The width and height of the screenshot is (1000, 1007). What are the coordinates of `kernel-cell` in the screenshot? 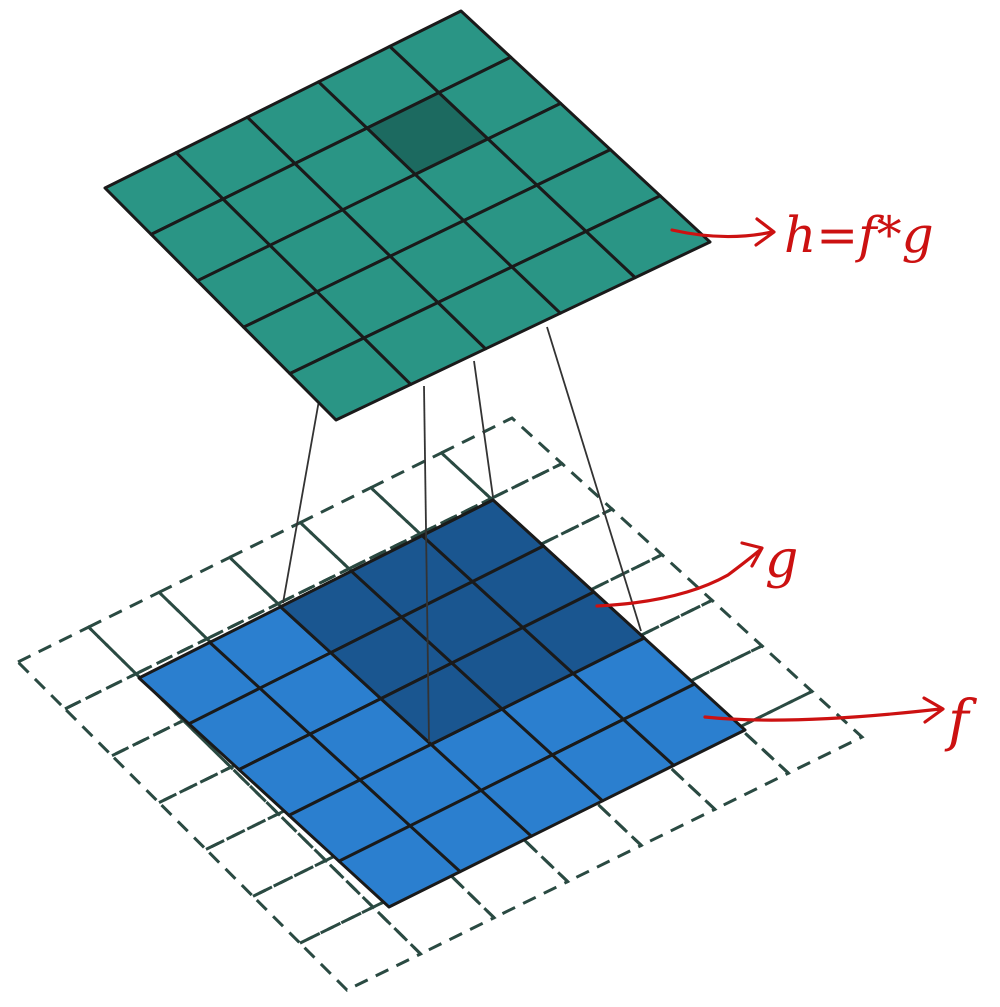 It's located at (583, 632).